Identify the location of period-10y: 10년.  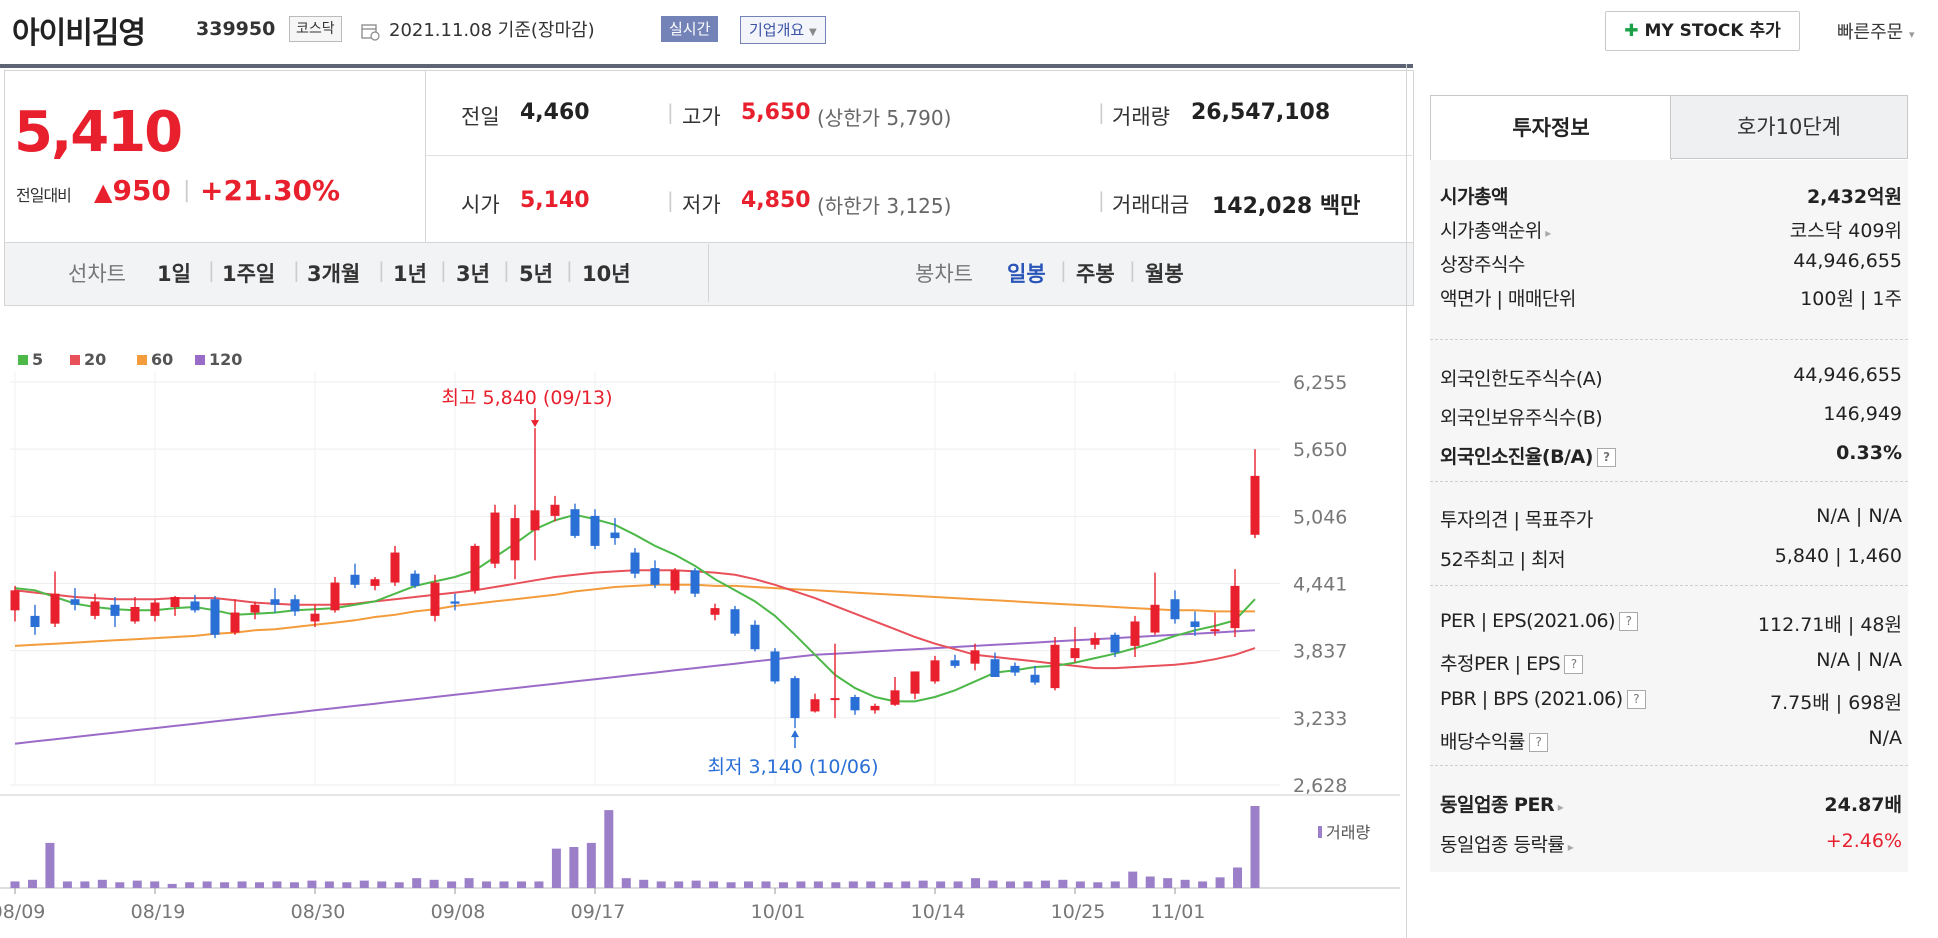
(606, 274).